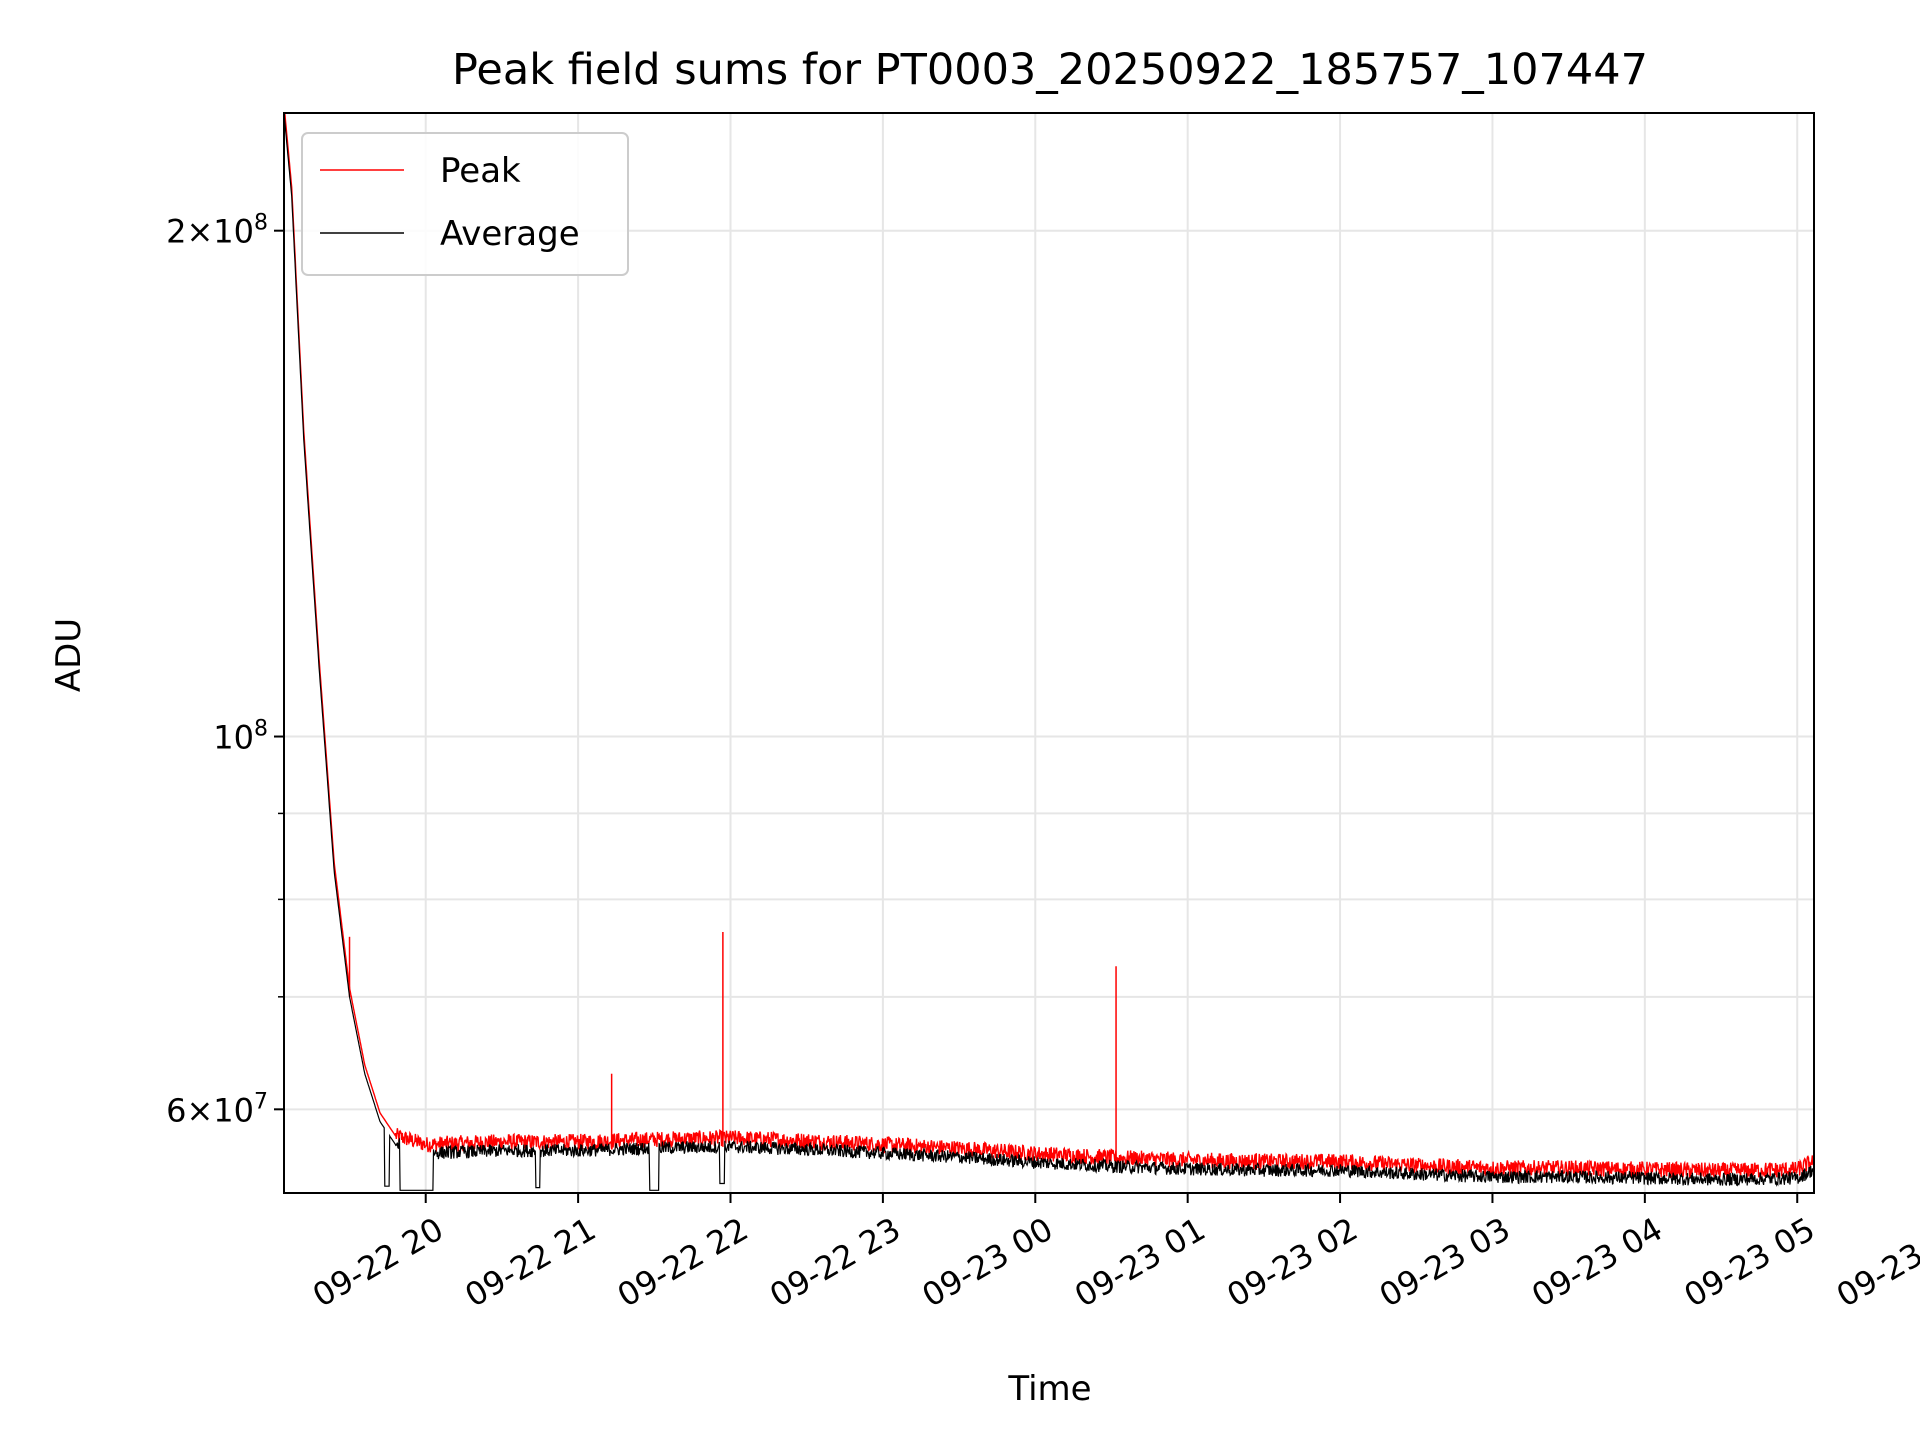 The image size is (1920, 1440). I want to click on x-tick-label: 09-23 01, so click(1140, 1262).